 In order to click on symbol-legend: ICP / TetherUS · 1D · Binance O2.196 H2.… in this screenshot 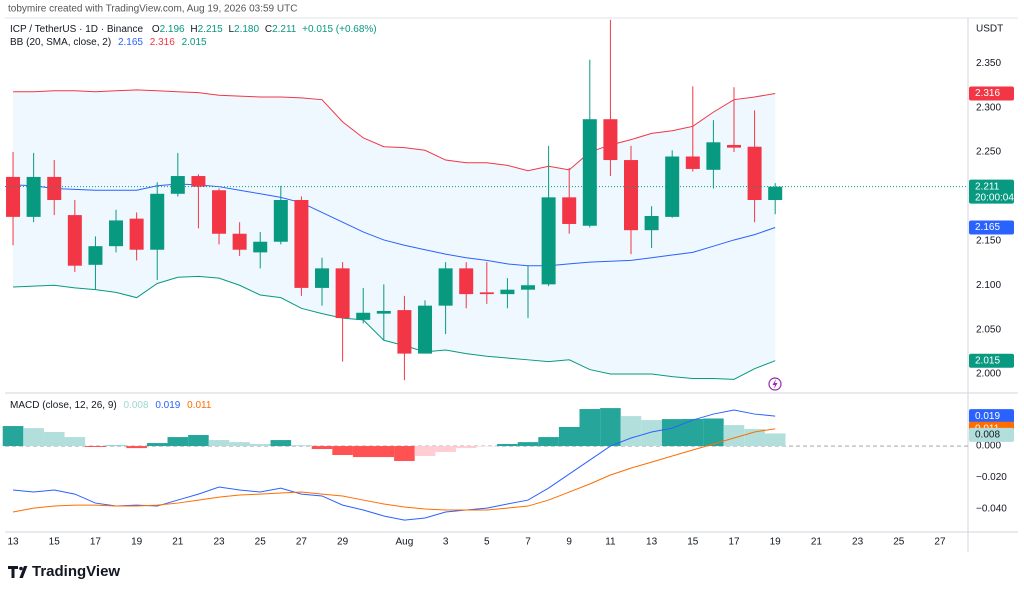, I will do `click(193, 29)`.